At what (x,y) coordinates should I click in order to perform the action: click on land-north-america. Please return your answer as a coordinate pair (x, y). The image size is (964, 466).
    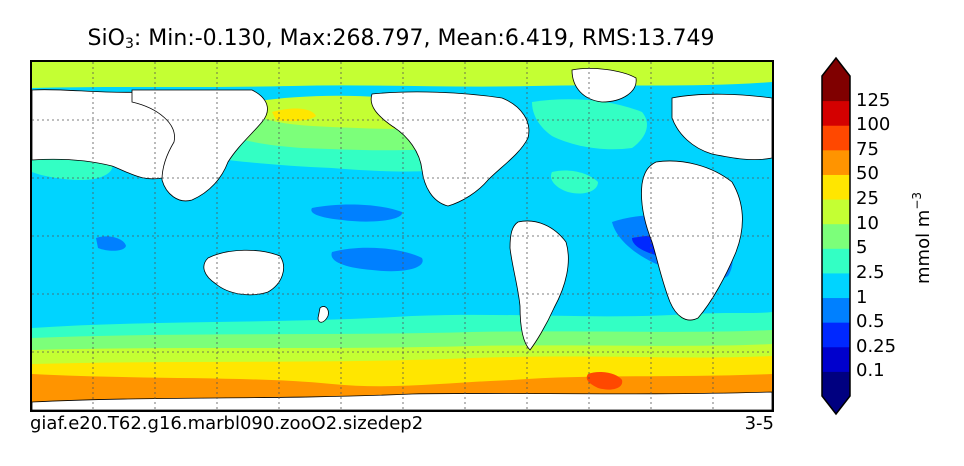
    Looking at the image, I should click on (450, 149).